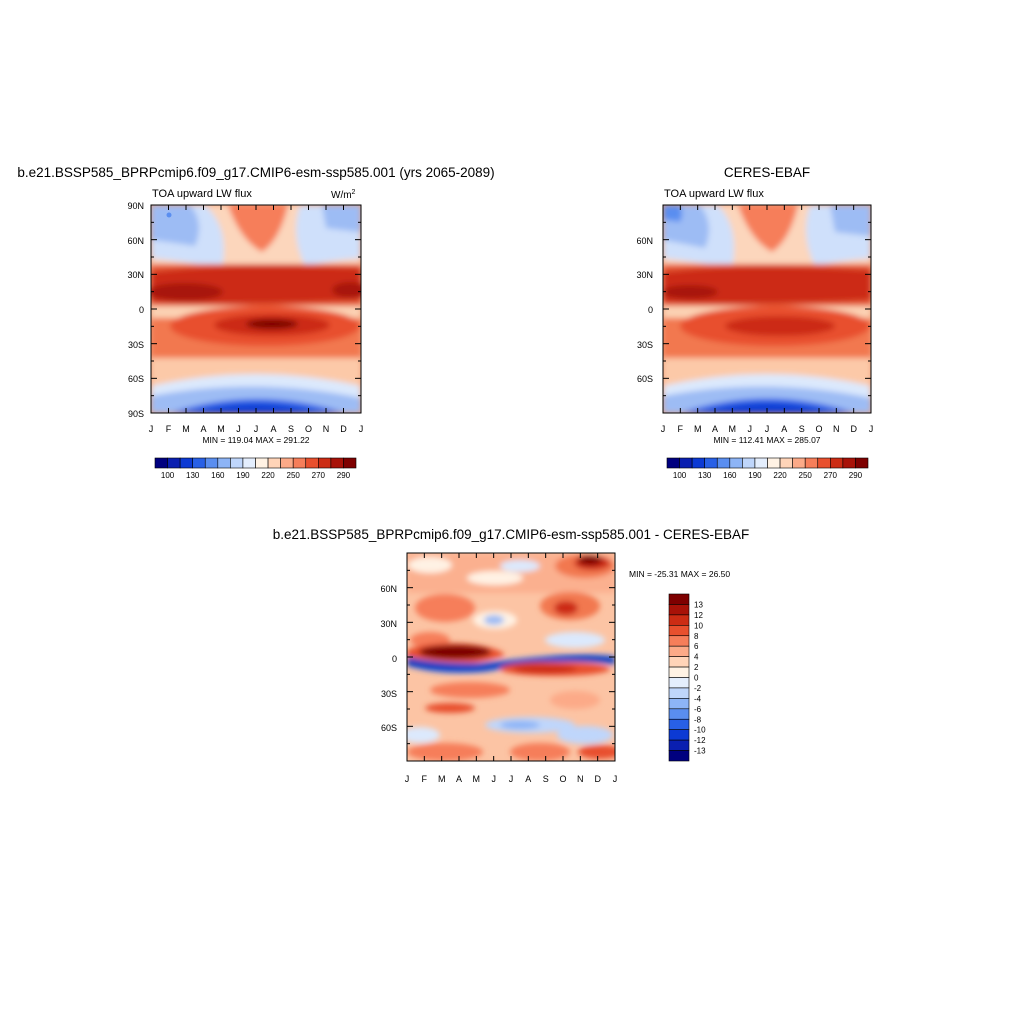 The height and width of the screenshot is (1024, 1024). I want to click on y-tick-label: 30N, so click(388, 624).